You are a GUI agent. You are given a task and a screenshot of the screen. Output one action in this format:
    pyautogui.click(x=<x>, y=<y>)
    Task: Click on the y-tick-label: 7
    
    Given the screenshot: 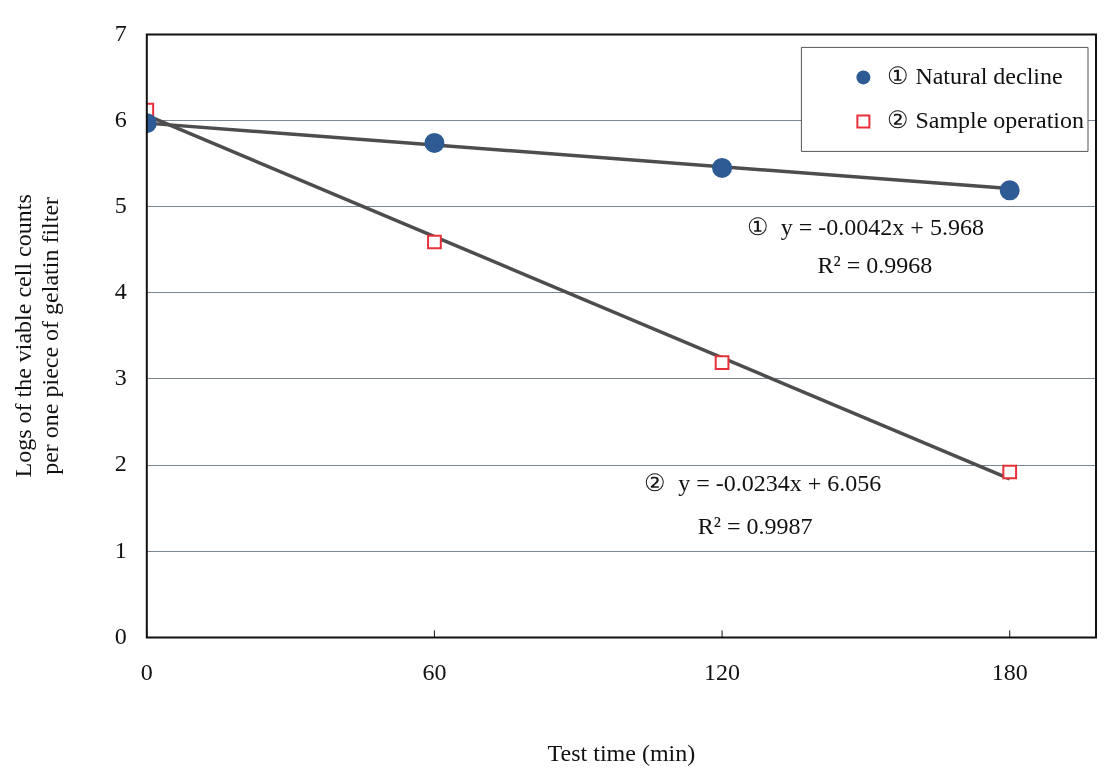 What is the action you would take?
    pyautogui.click(x=120, y=32)
    